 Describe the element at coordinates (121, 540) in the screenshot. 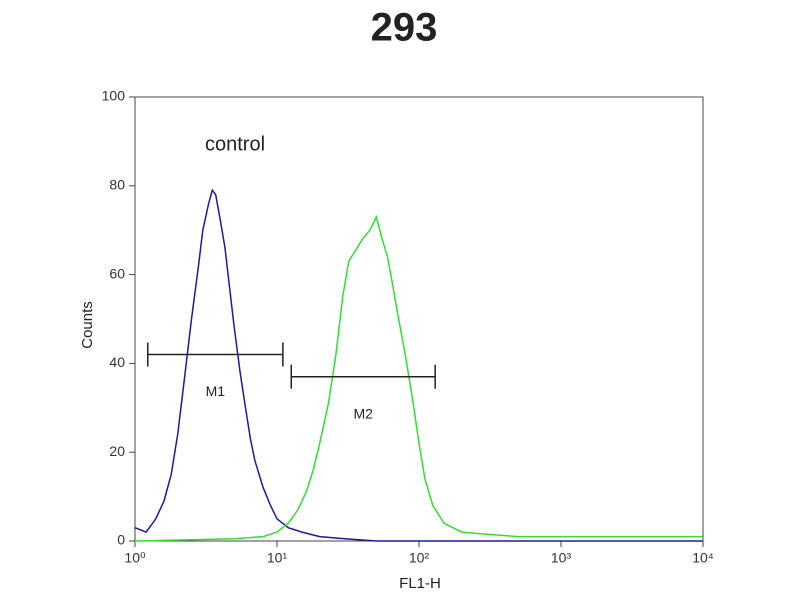

I see `y-tick-label: 0` at that location.